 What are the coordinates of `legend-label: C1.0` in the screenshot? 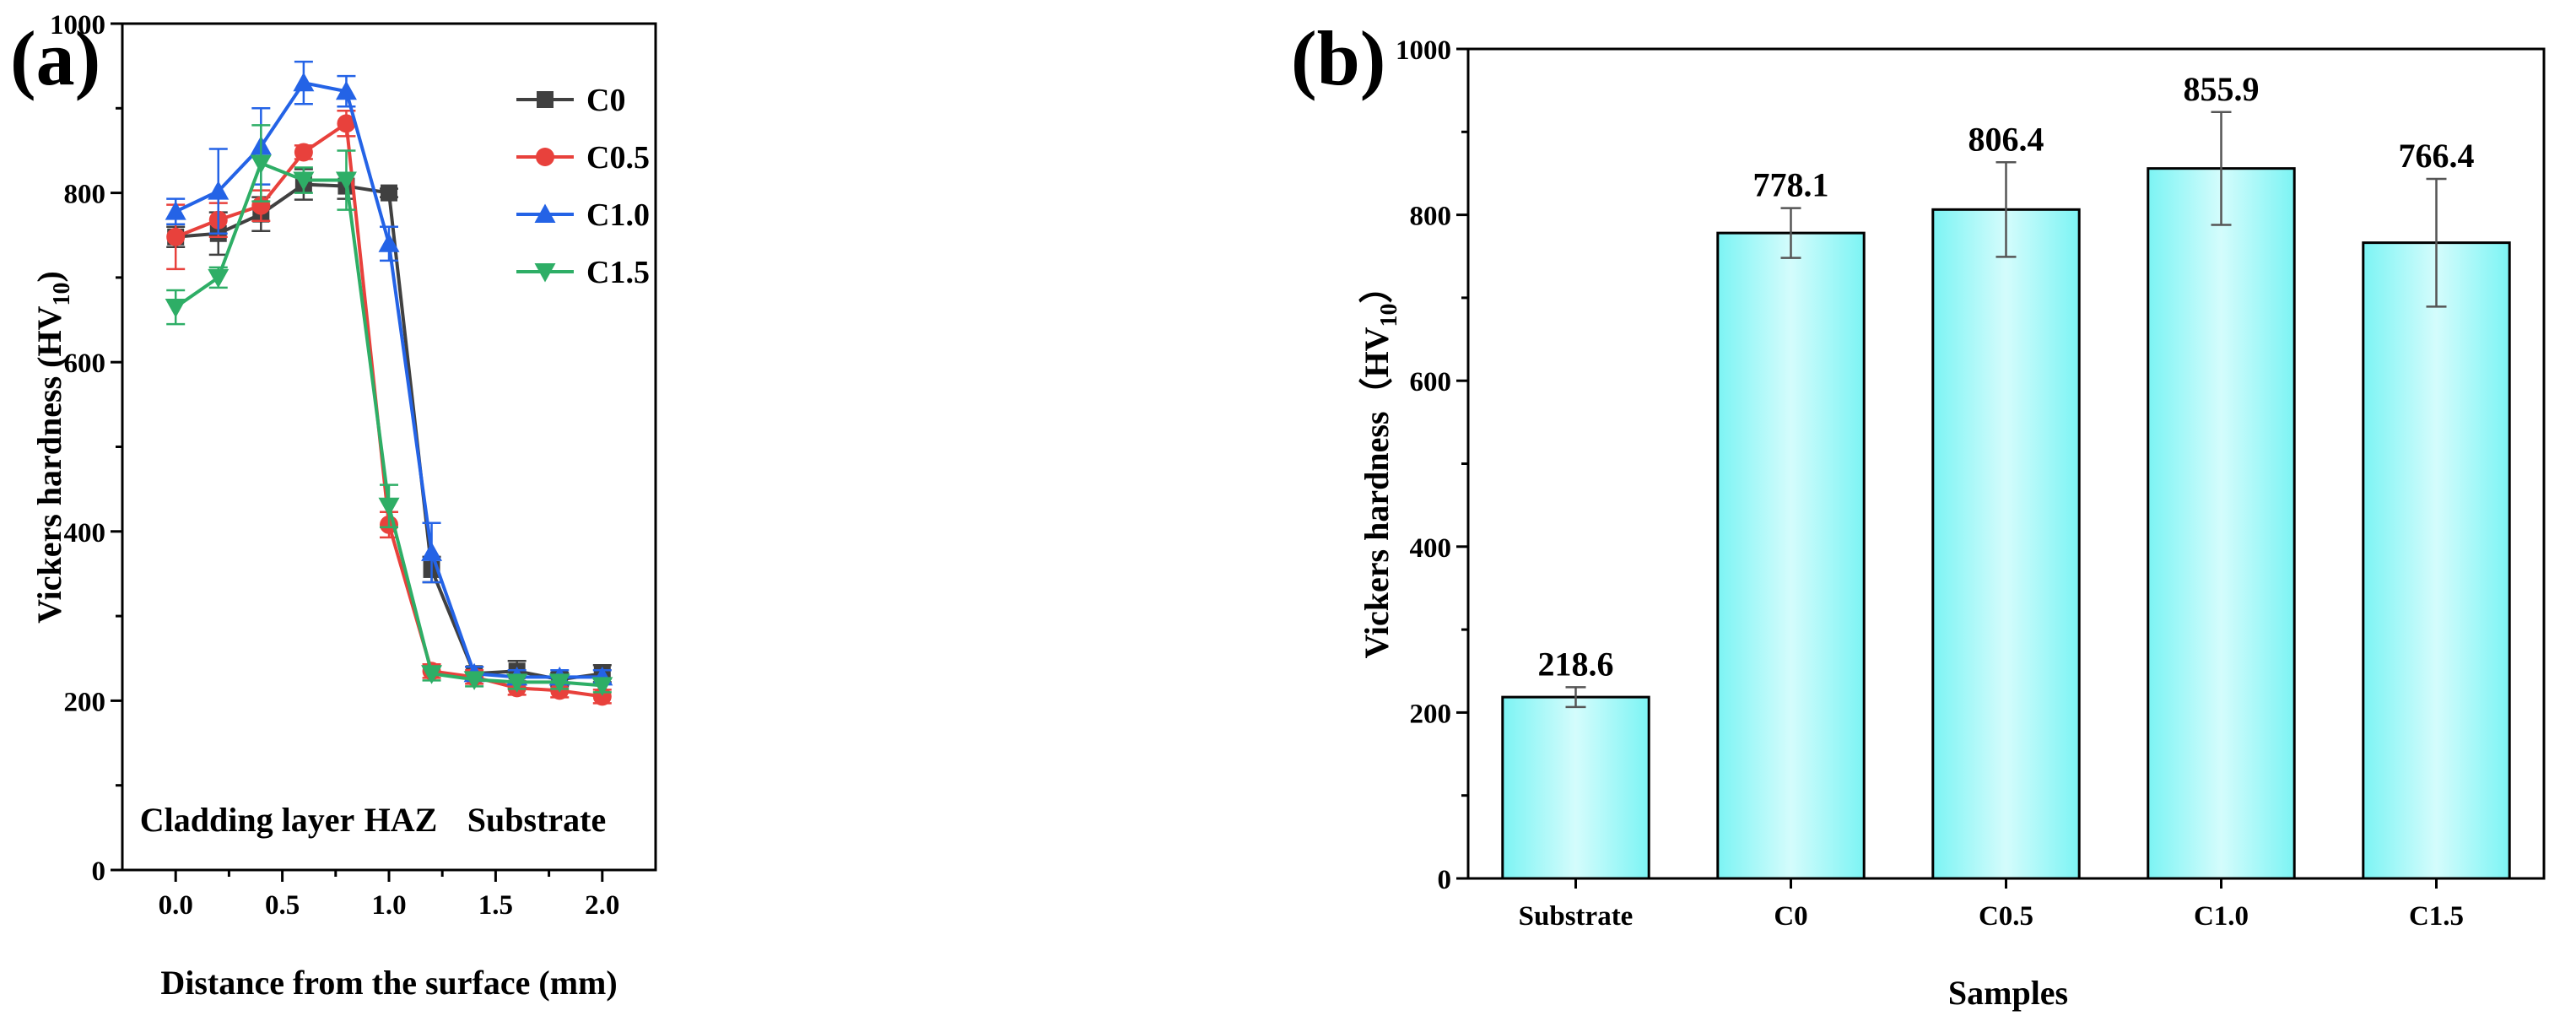 It's located at (618, 215).